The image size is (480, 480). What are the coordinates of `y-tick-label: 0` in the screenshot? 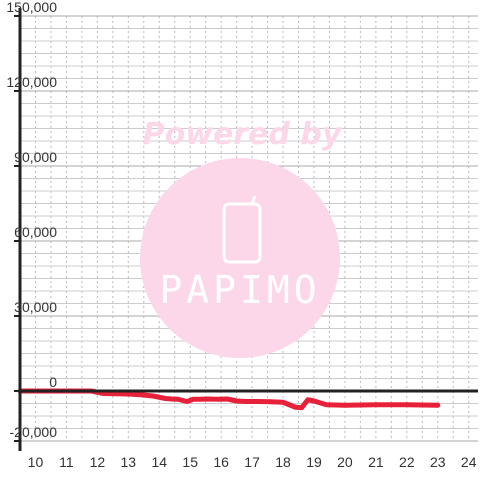 It's located at (53, 382).